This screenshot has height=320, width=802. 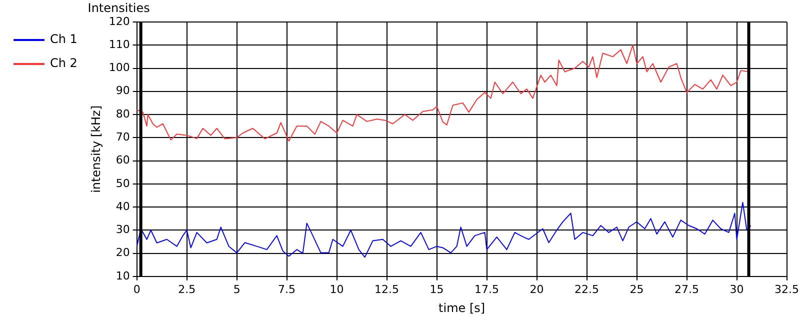 What do you see at coordinates (437, 289) in the screenshot?
I see `x-tick-label: 15` at bounding box center [437, 289].